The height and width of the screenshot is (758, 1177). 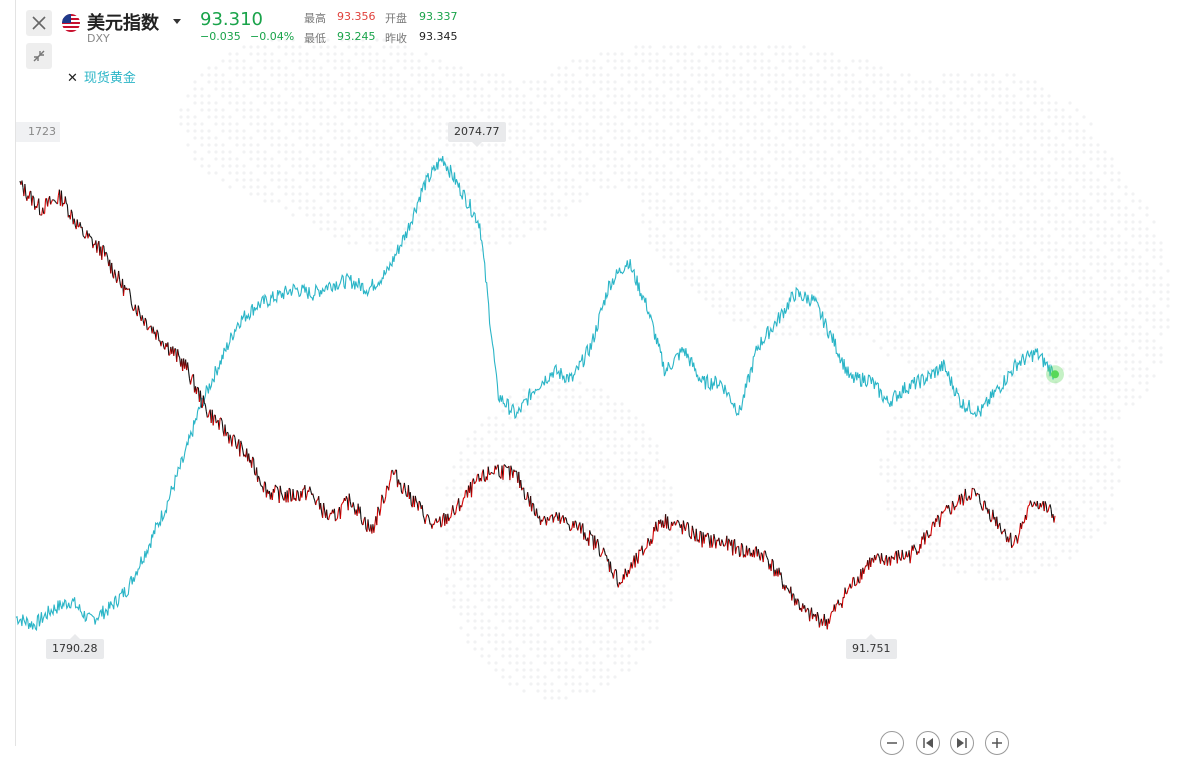 What do you see at coordinates (110, 76) in the screenshot?
I see `compare-series-label: 现货黄金` at bounding box center [110, 76].